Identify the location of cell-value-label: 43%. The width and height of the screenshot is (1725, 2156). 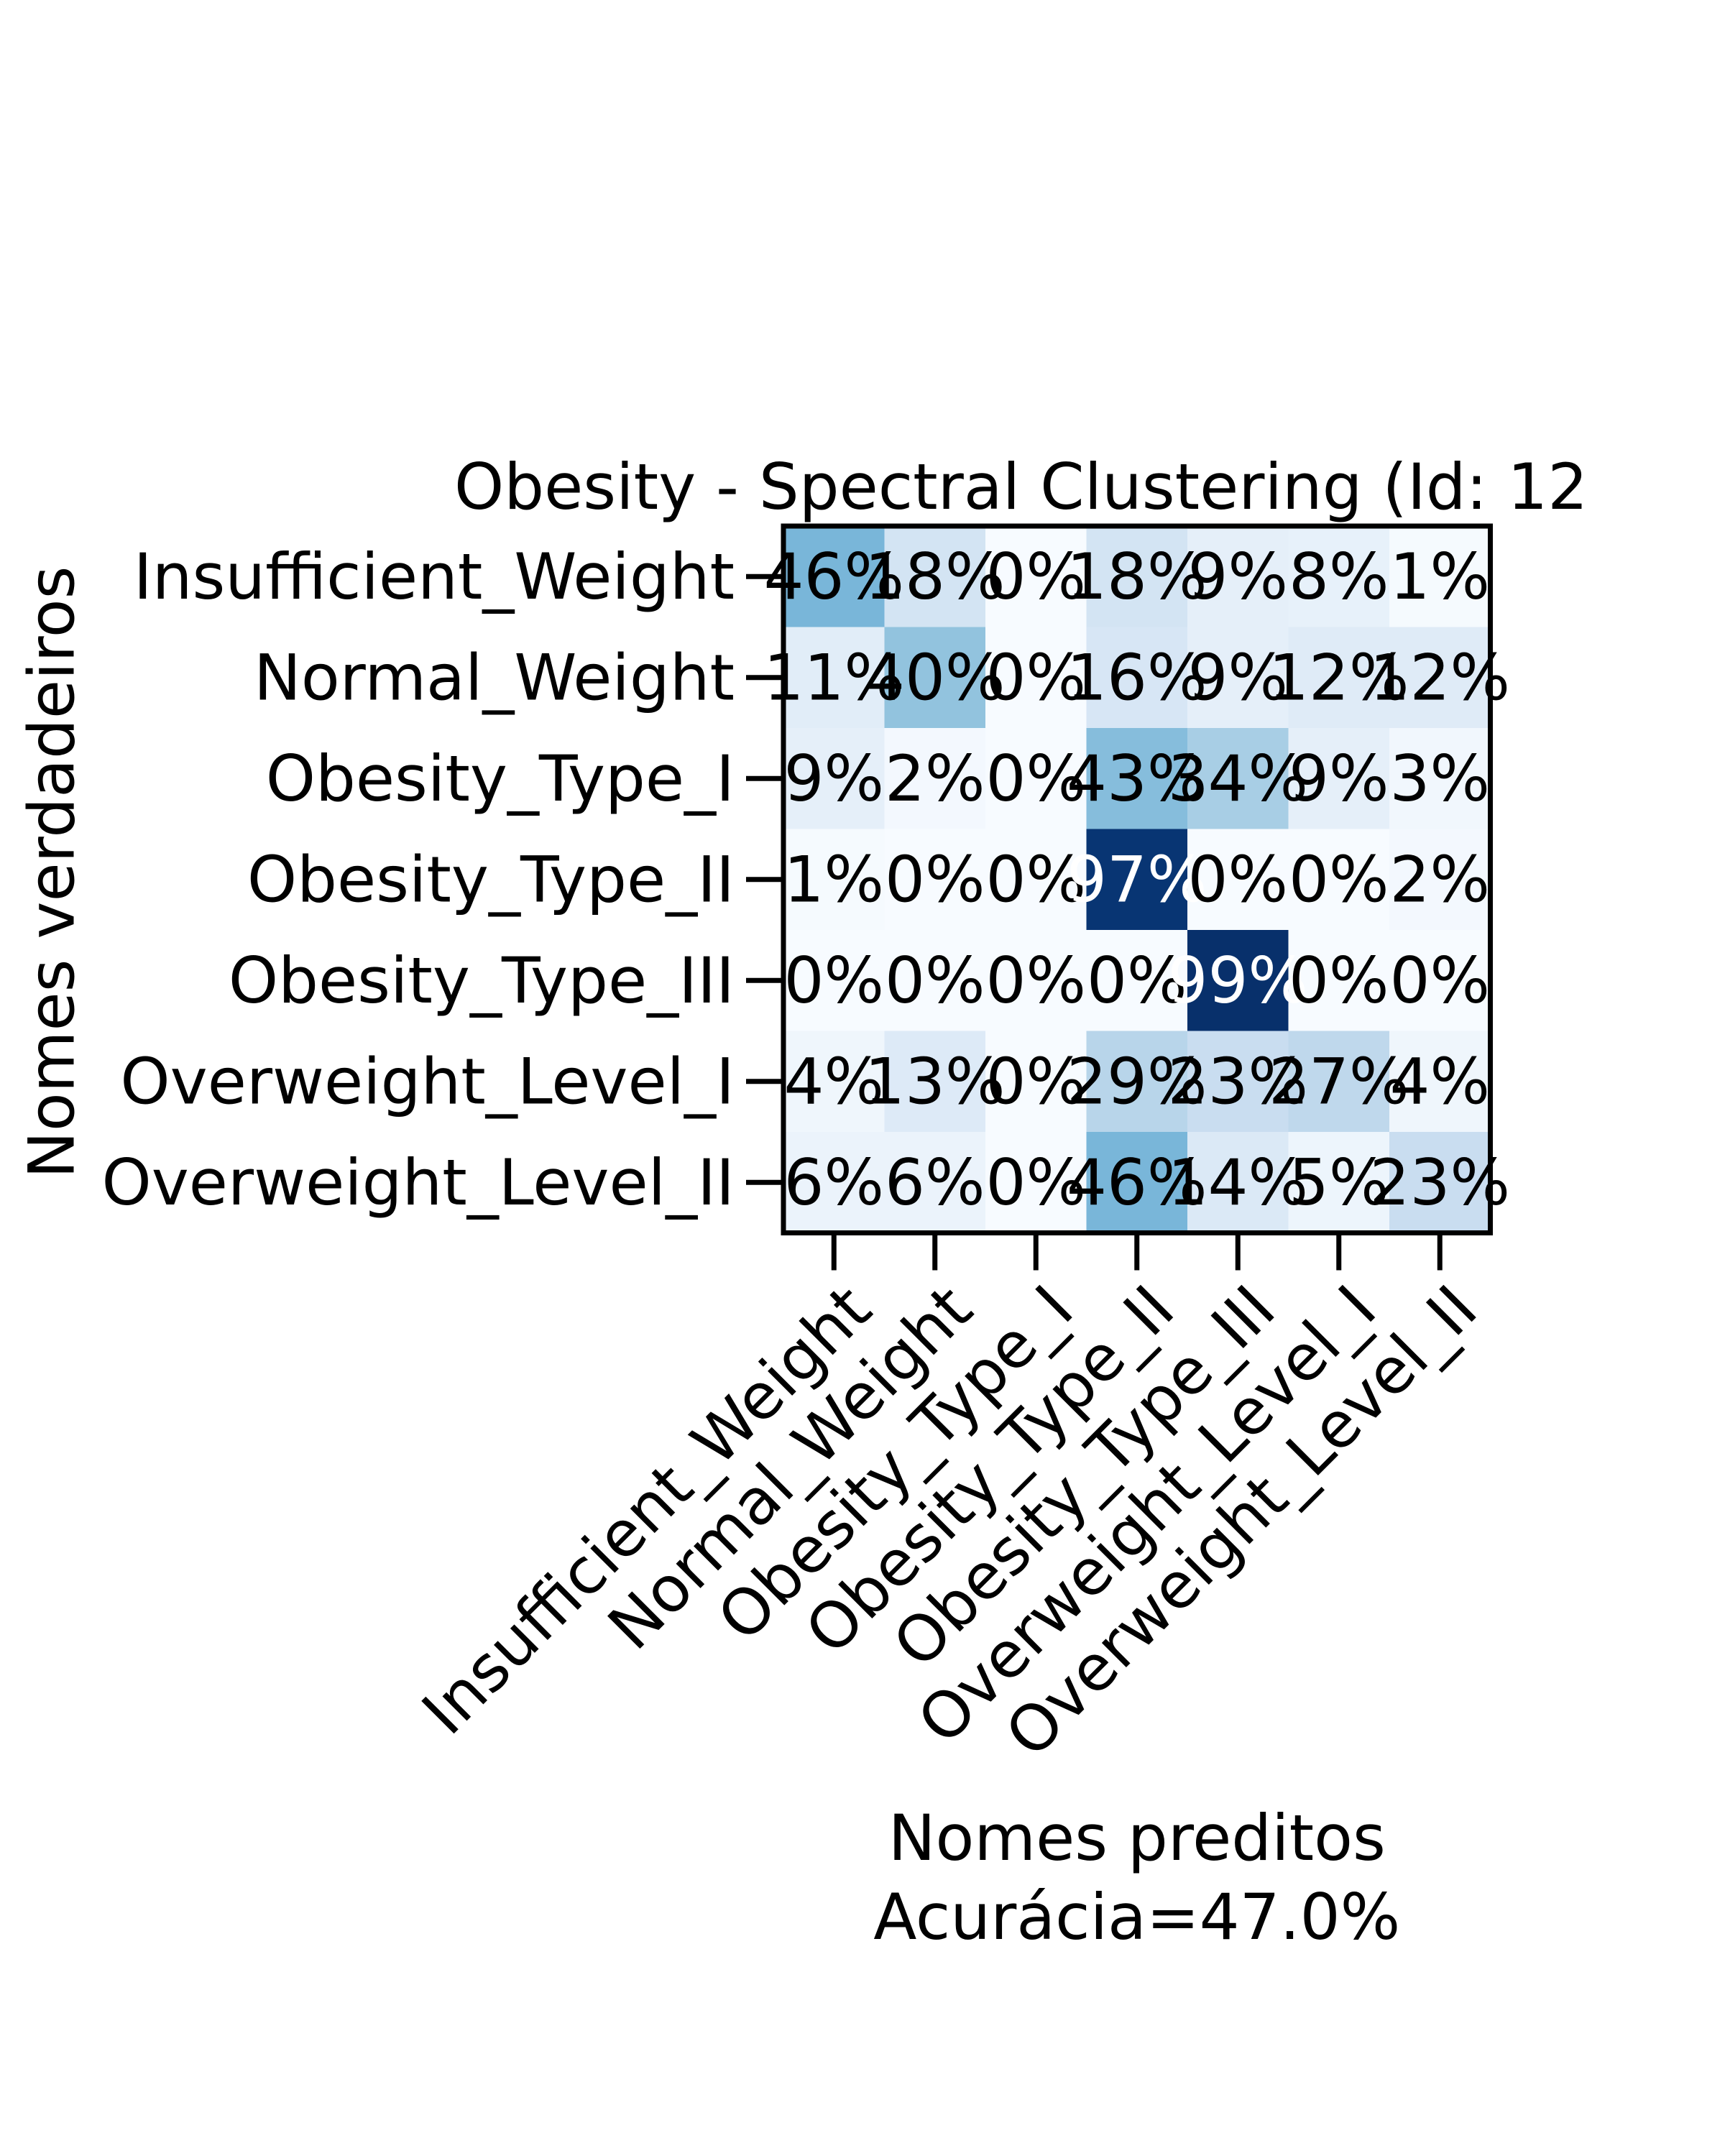
(1137, 779).